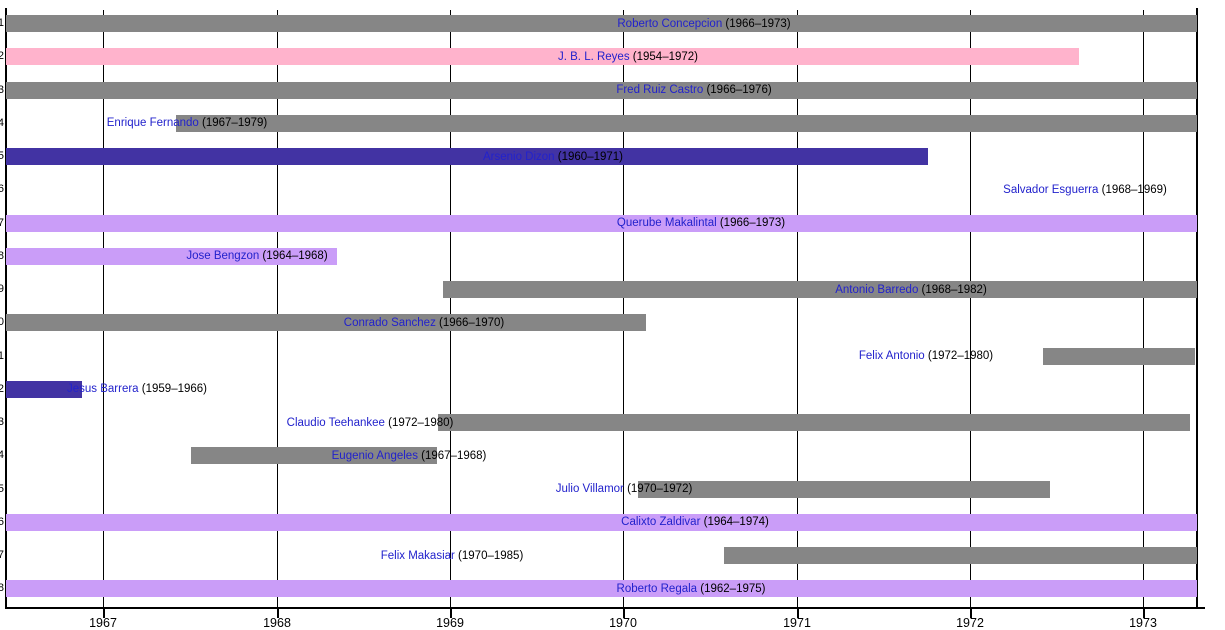 The height and width of the screenshot is (630, 1225). Describe the element at coordinates (223, 256) in the screenshot. I see `justice-name-link: Jose Bengzon` at that location.